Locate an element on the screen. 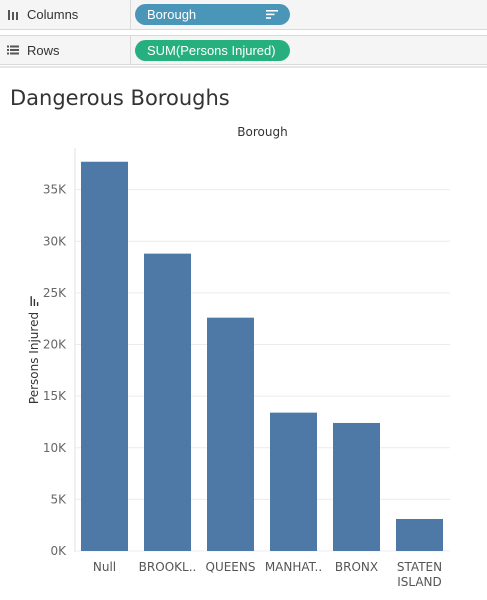  x-tick-label: MANHAT.. is located at coordinates (293, 567).